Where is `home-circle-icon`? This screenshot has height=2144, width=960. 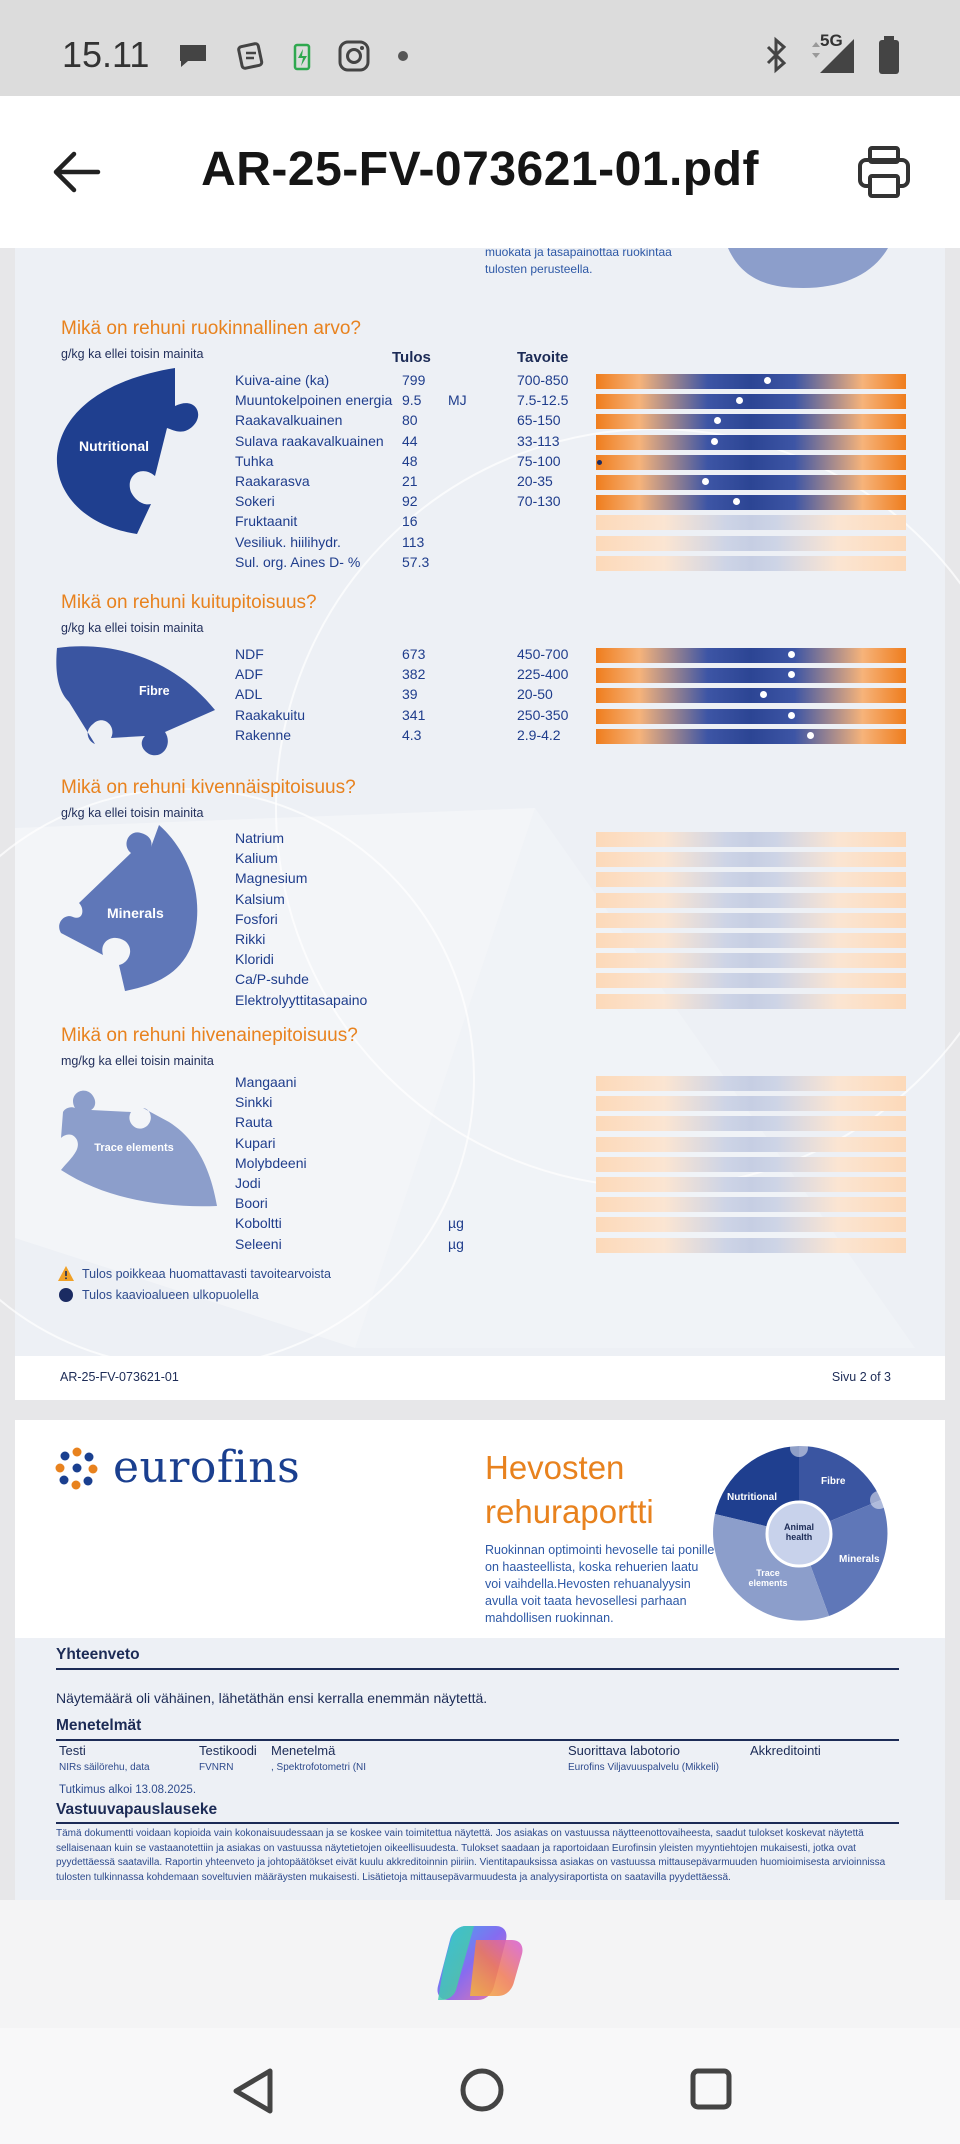 home-circle-icon is located at coordinates (482, 2090).